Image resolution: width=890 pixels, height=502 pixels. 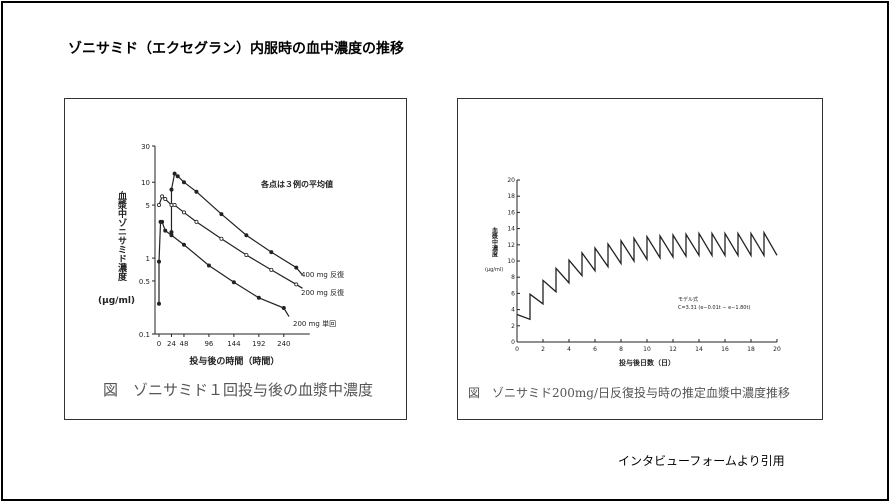 I want to click on source-note: インタビューフォームより引用, so click(x=701, y=461).